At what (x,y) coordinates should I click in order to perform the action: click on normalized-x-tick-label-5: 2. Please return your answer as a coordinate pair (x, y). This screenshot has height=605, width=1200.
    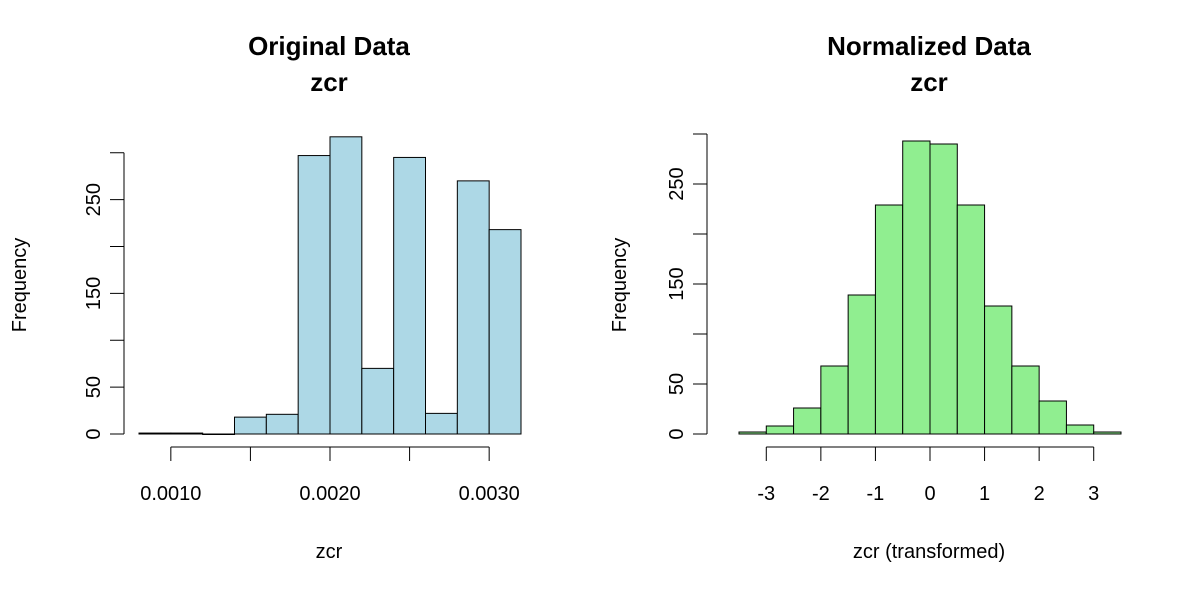
    Looking at the image, I should click on (1039, 494).